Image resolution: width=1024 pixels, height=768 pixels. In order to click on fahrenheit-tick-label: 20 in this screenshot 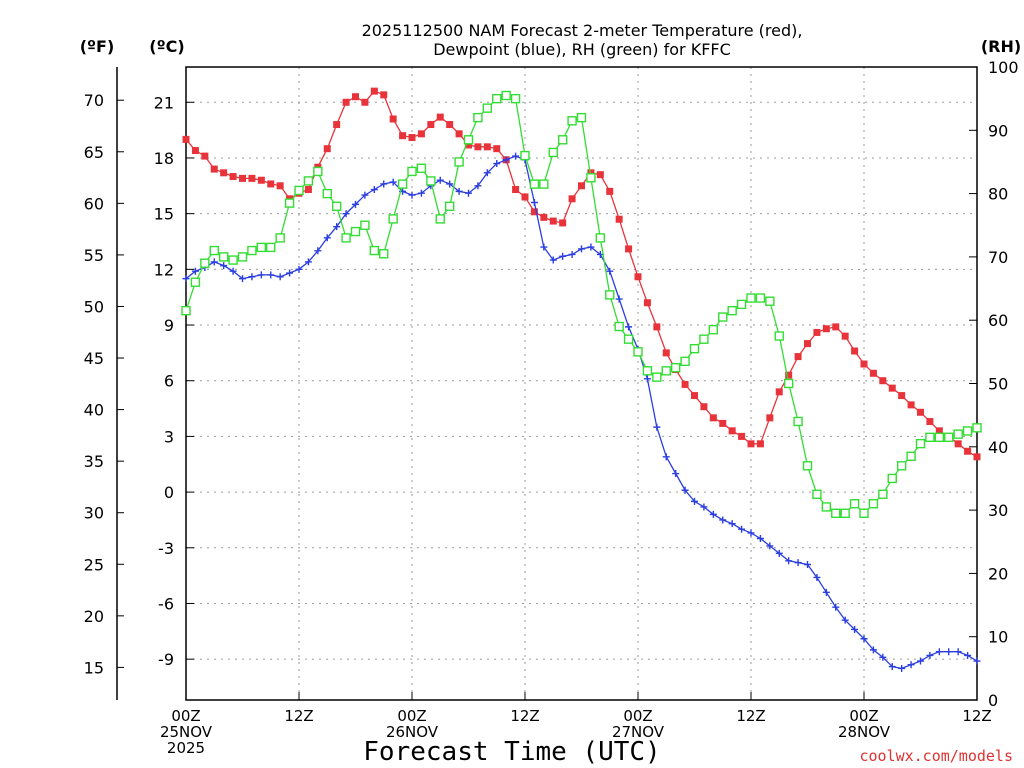, I will do `click(94, 616)`.